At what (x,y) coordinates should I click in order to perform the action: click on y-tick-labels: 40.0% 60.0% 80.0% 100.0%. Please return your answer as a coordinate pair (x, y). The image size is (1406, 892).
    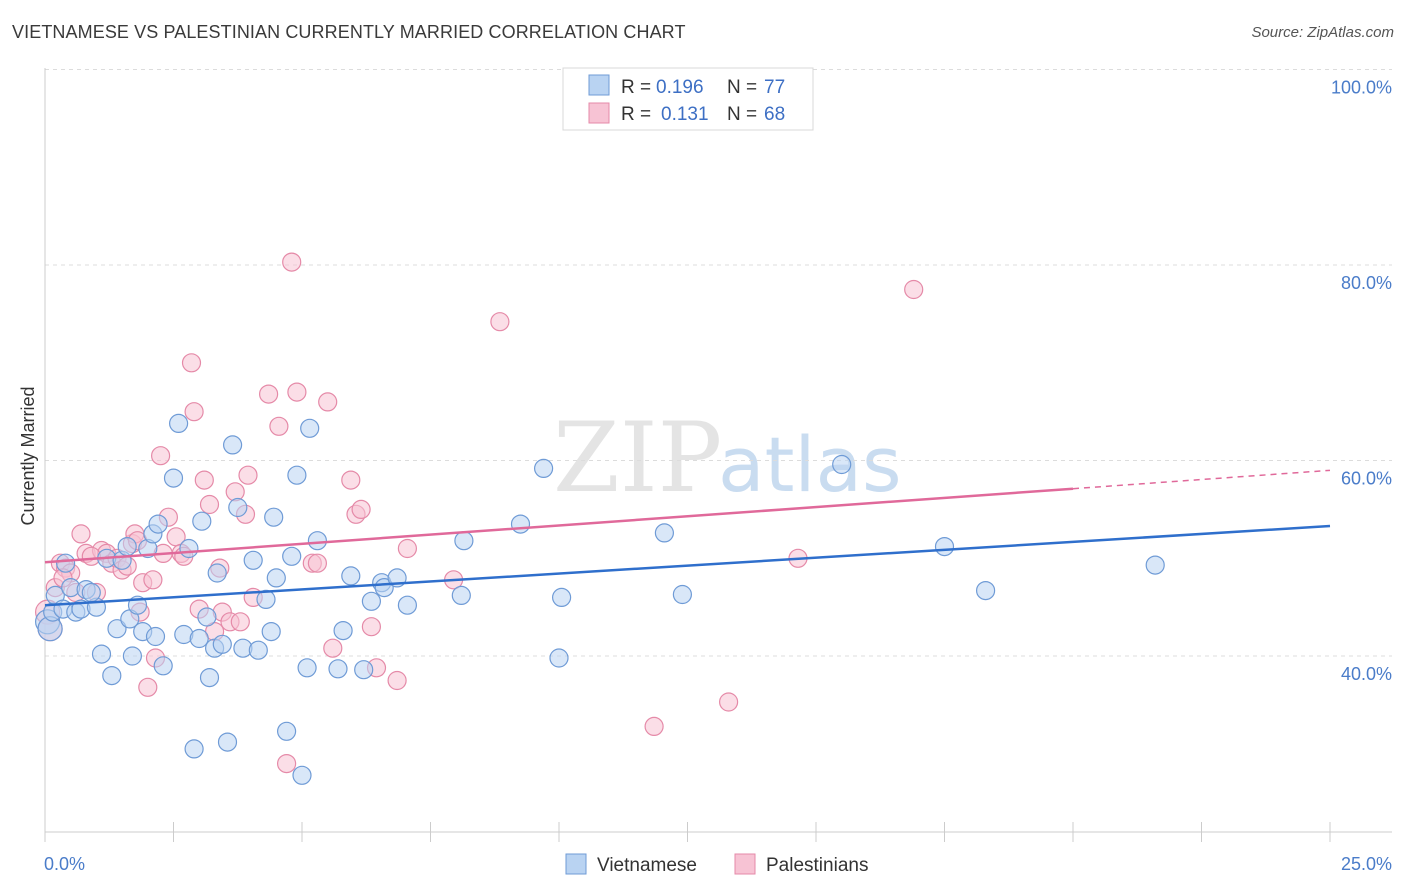
    Looking at the image, I should click on (1361, 381).